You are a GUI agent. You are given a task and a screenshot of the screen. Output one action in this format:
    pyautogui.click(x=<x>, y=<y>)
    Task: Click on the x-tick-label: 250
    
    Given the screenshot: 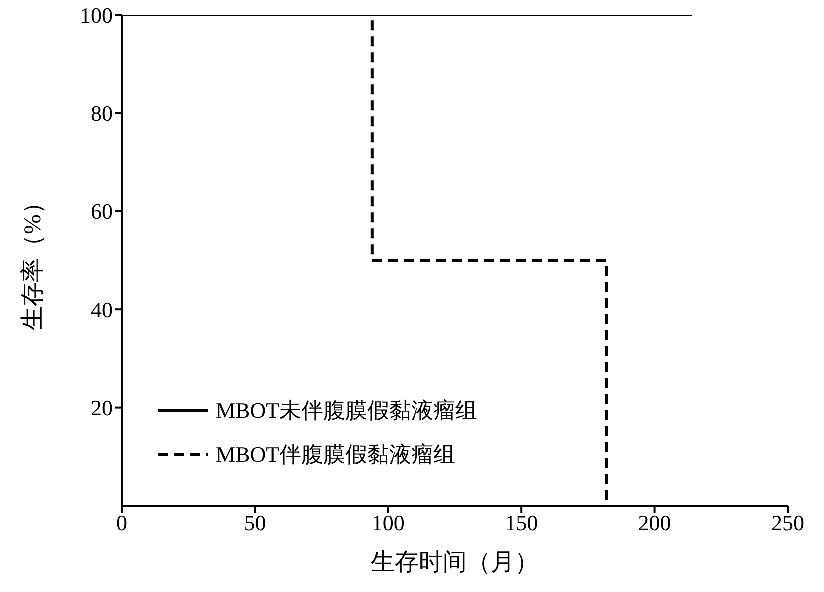 What is the action you would take?
    pyautogui.click(x=788, y=523)
    